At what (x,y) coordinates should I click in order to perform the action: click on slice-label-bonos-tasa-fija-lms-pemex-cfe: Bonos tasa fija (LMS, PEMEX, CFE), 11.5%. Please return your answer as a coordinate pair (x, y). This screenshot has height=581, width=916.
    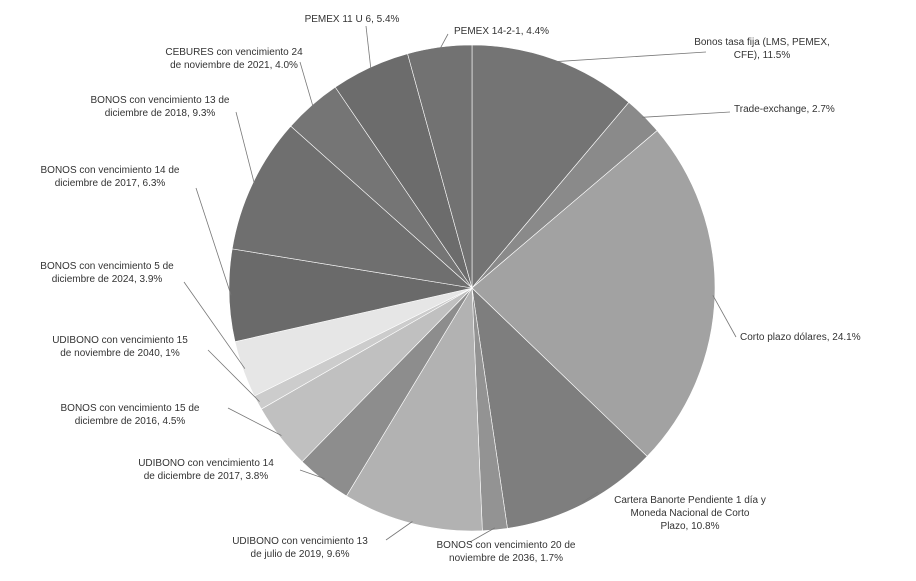
    Looking at the image, I should click on (762, 49).